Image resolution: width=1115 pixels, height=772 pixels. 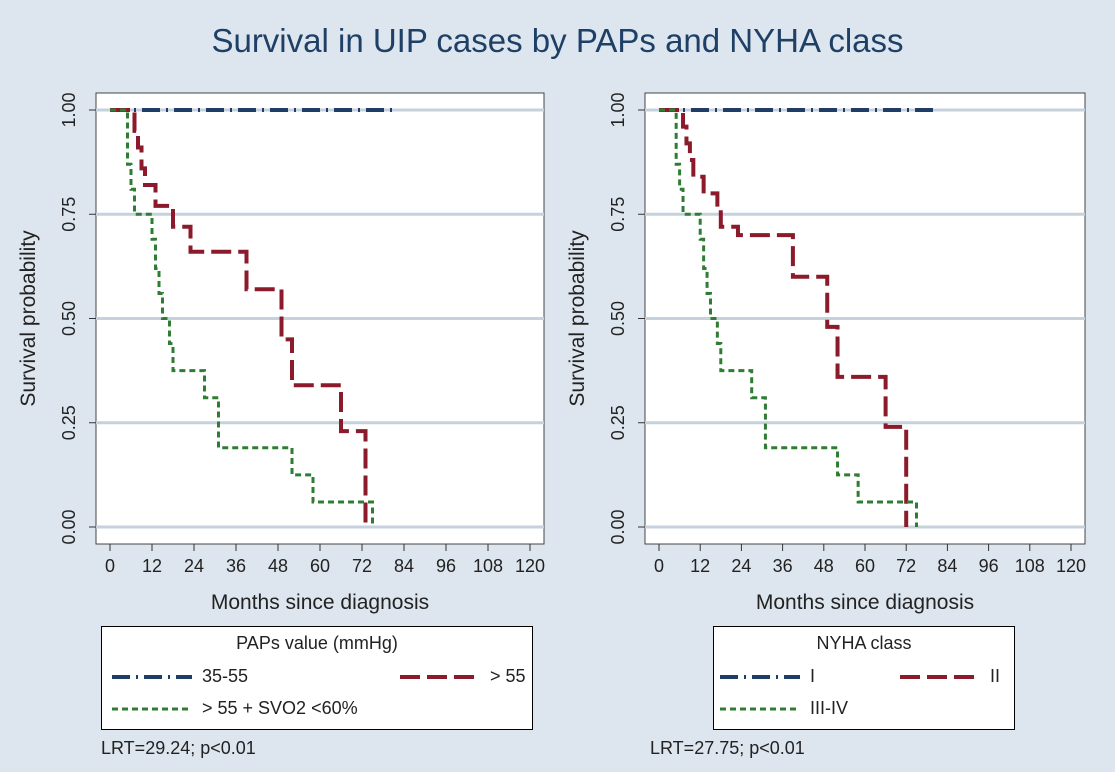 I want to click on legend-title: NYHA class, so click(x=864, y=643).